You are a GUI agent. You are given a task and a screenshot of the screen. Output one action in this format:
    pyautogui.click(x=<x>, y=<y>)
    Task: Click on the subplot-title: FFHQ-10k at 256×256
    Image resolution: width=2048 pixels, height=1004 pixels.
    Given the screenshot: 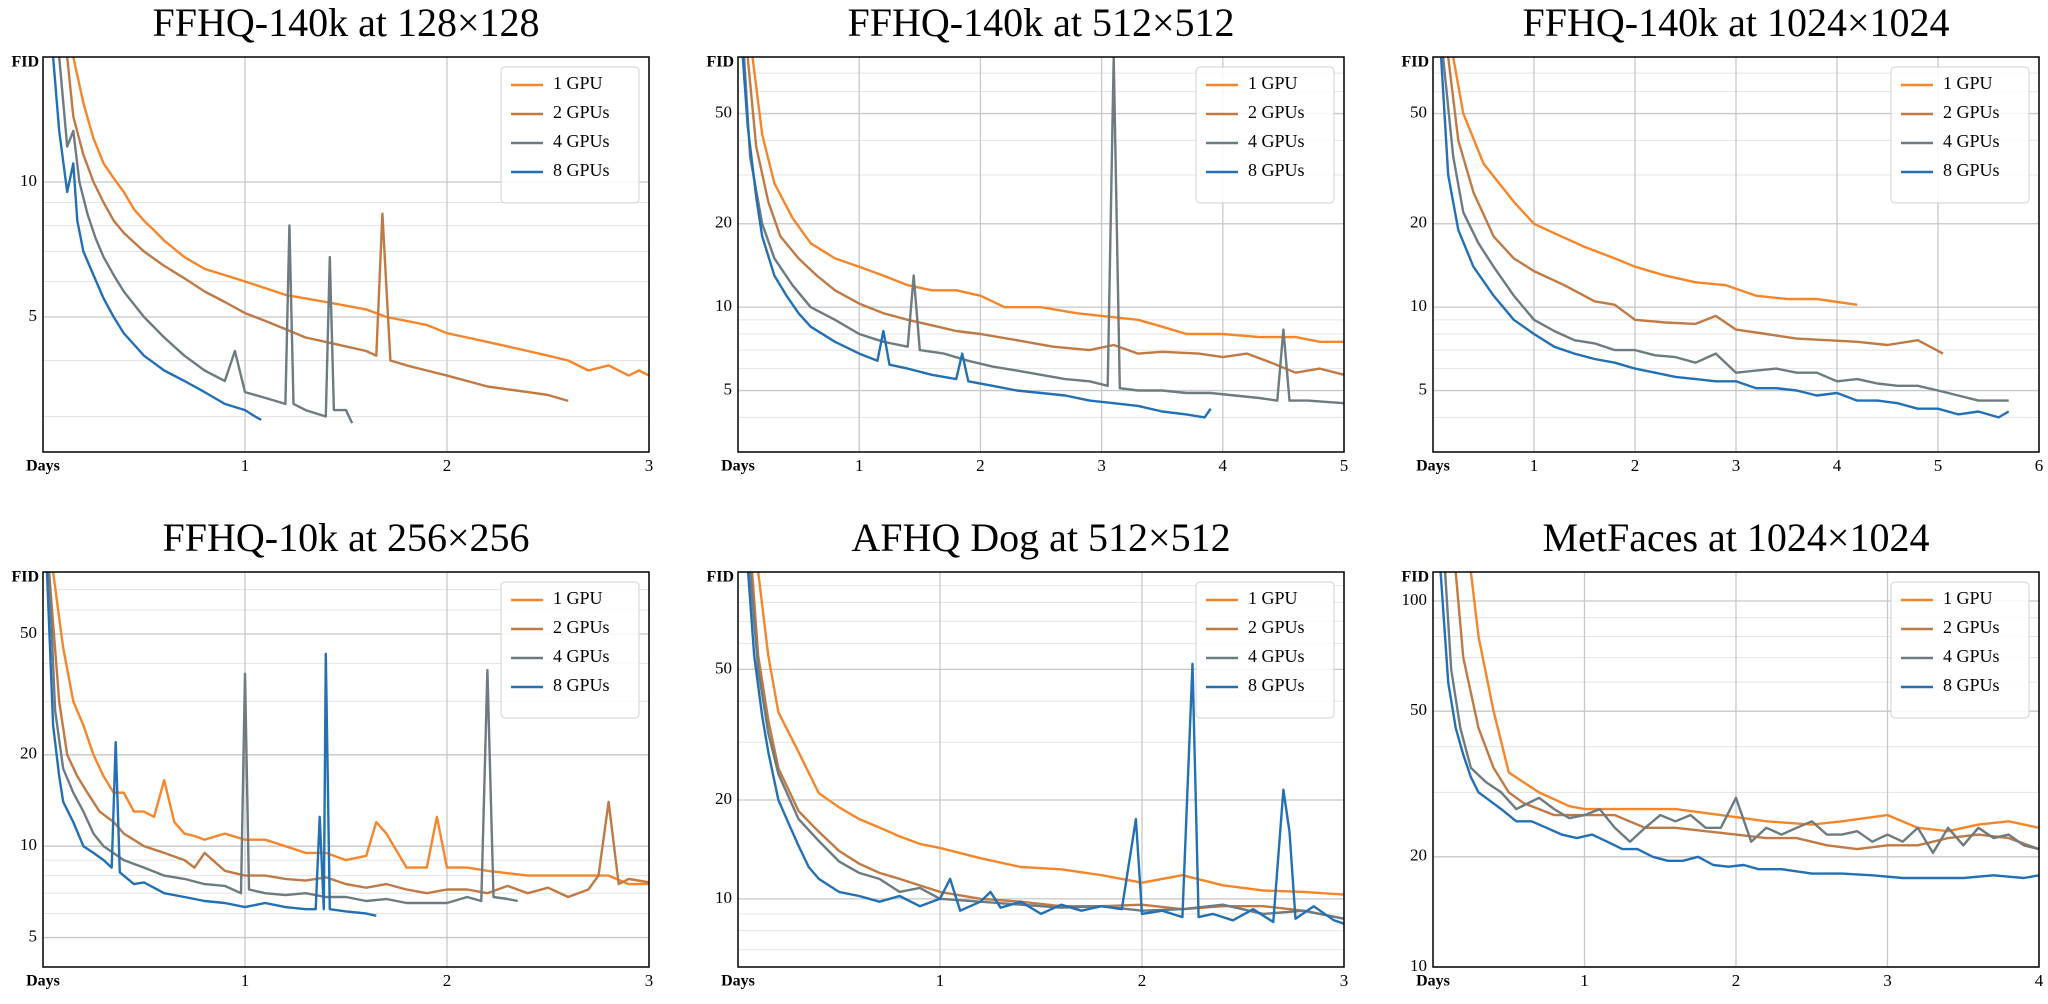 What is the action you would take?
    pyautogui.click(x=345, y=537)
    